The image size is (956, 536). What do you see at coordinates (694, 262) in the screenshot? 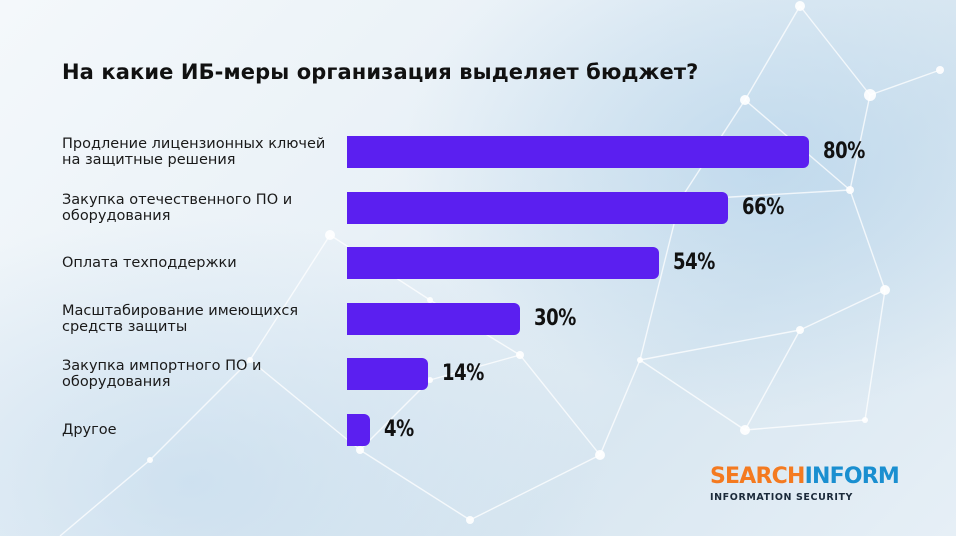
I see `value-label: 54%` at bounding box center [694, 262].